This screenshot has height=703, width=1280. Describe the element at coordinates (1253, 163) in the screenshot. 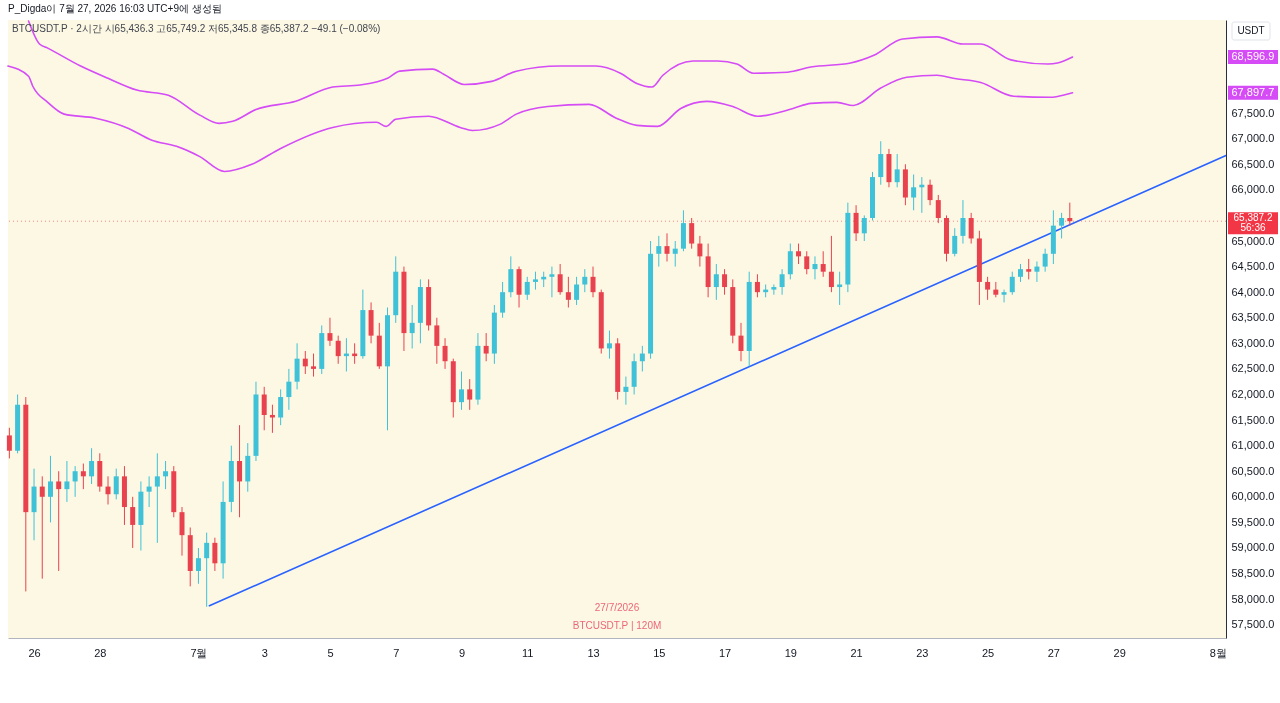

I see `y-tick-label: 66,500.0` at that location.